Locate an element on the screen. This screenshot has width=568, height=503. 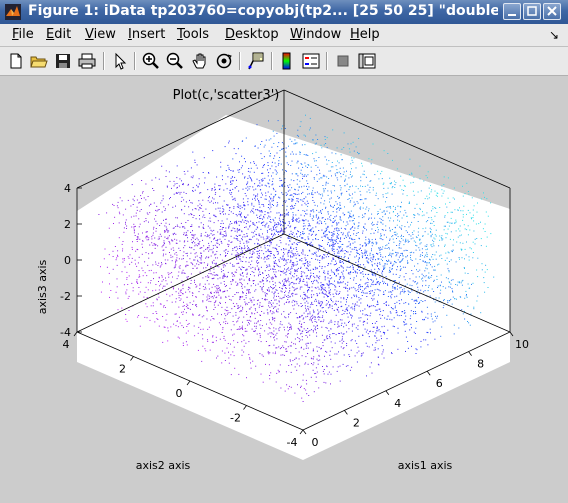
menu-insert: Insert is located at coordinates (147, 34).